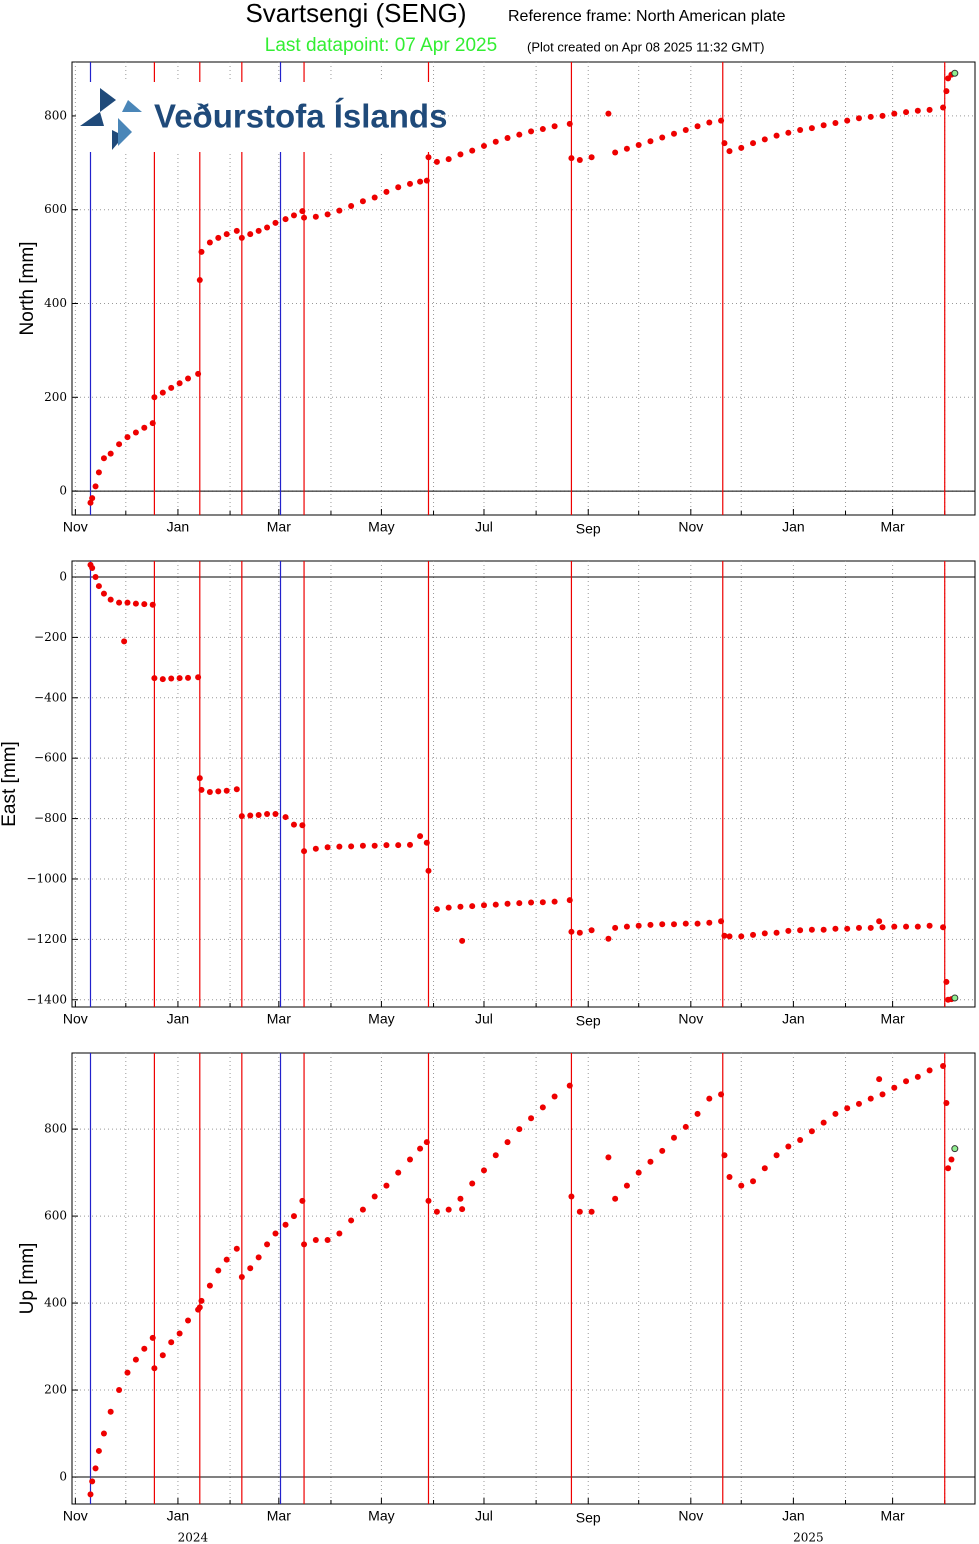 This screenshot has height=1544, width=979. I want to click on x-year-label: 2025, so click(808, 1537).